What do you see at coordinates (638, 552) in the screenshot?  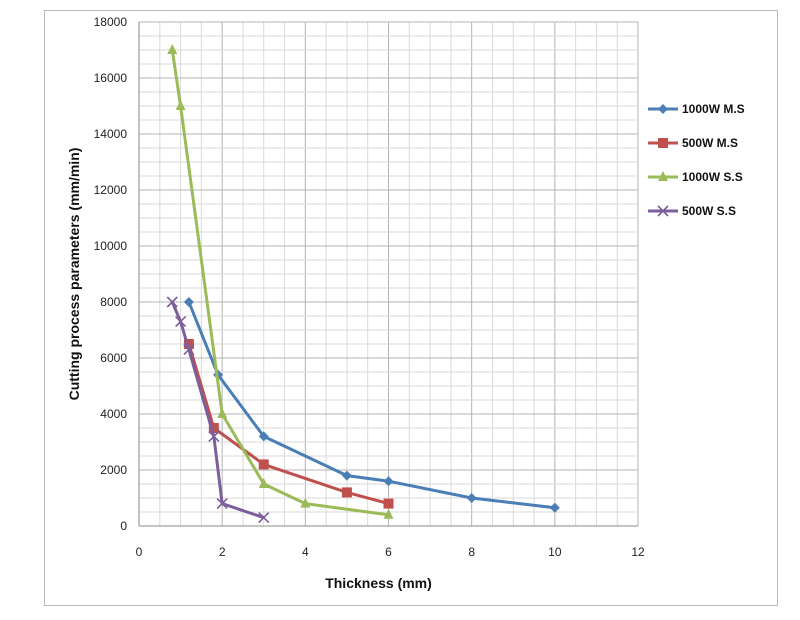 I see `x-tick-label: 12` at bounding box center [638, 552].